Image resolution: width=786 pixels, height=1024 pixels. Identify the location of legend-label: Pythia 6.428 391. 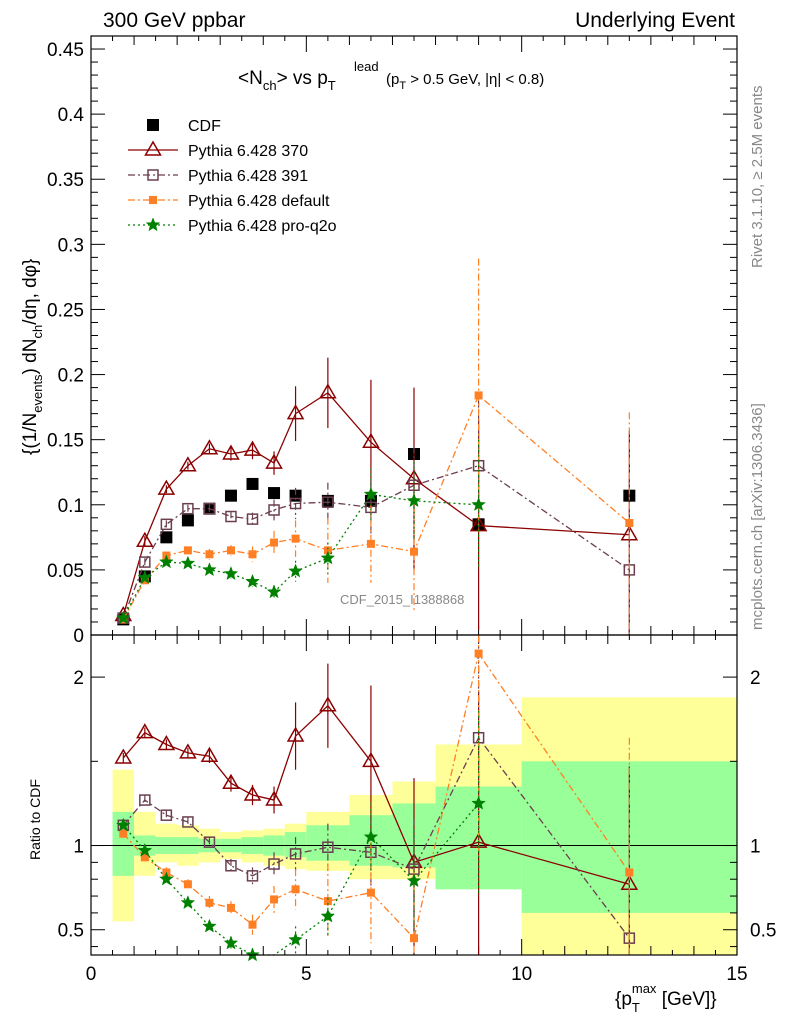
(248, 176).